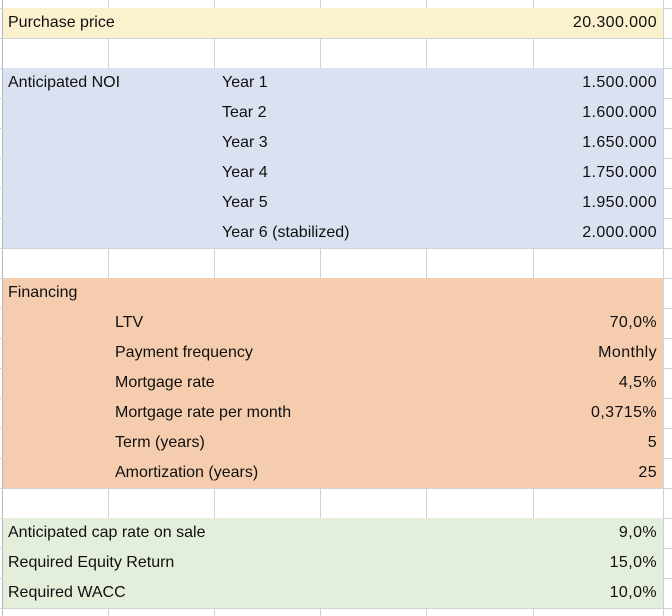 The width and height of the screenshot is (672, 616). What do you see at coordinates (203, 412) in the screenshot?
I see `cell-label-mortgage-rate-per-month: Mortgage rate per month` at bounding box center [203, 412].